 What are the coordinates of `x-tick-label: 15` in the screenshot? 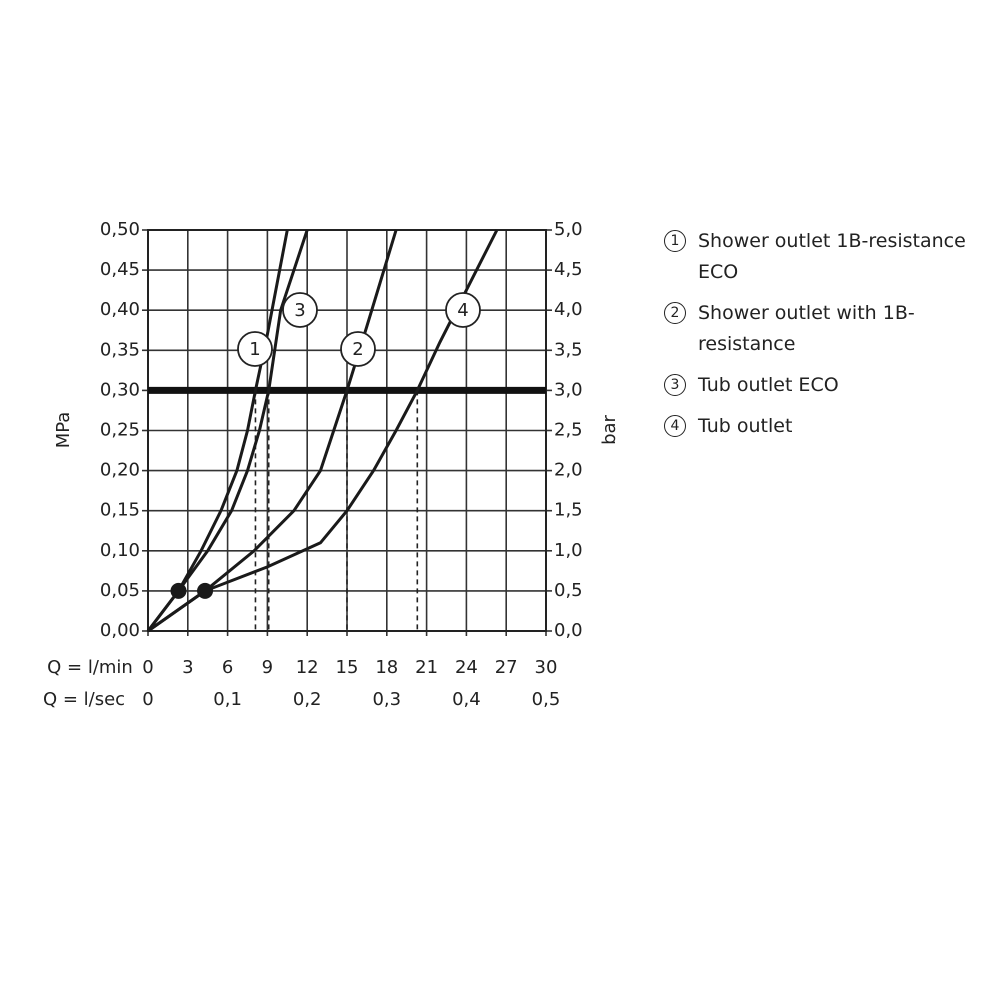 It's located at (347, 667).